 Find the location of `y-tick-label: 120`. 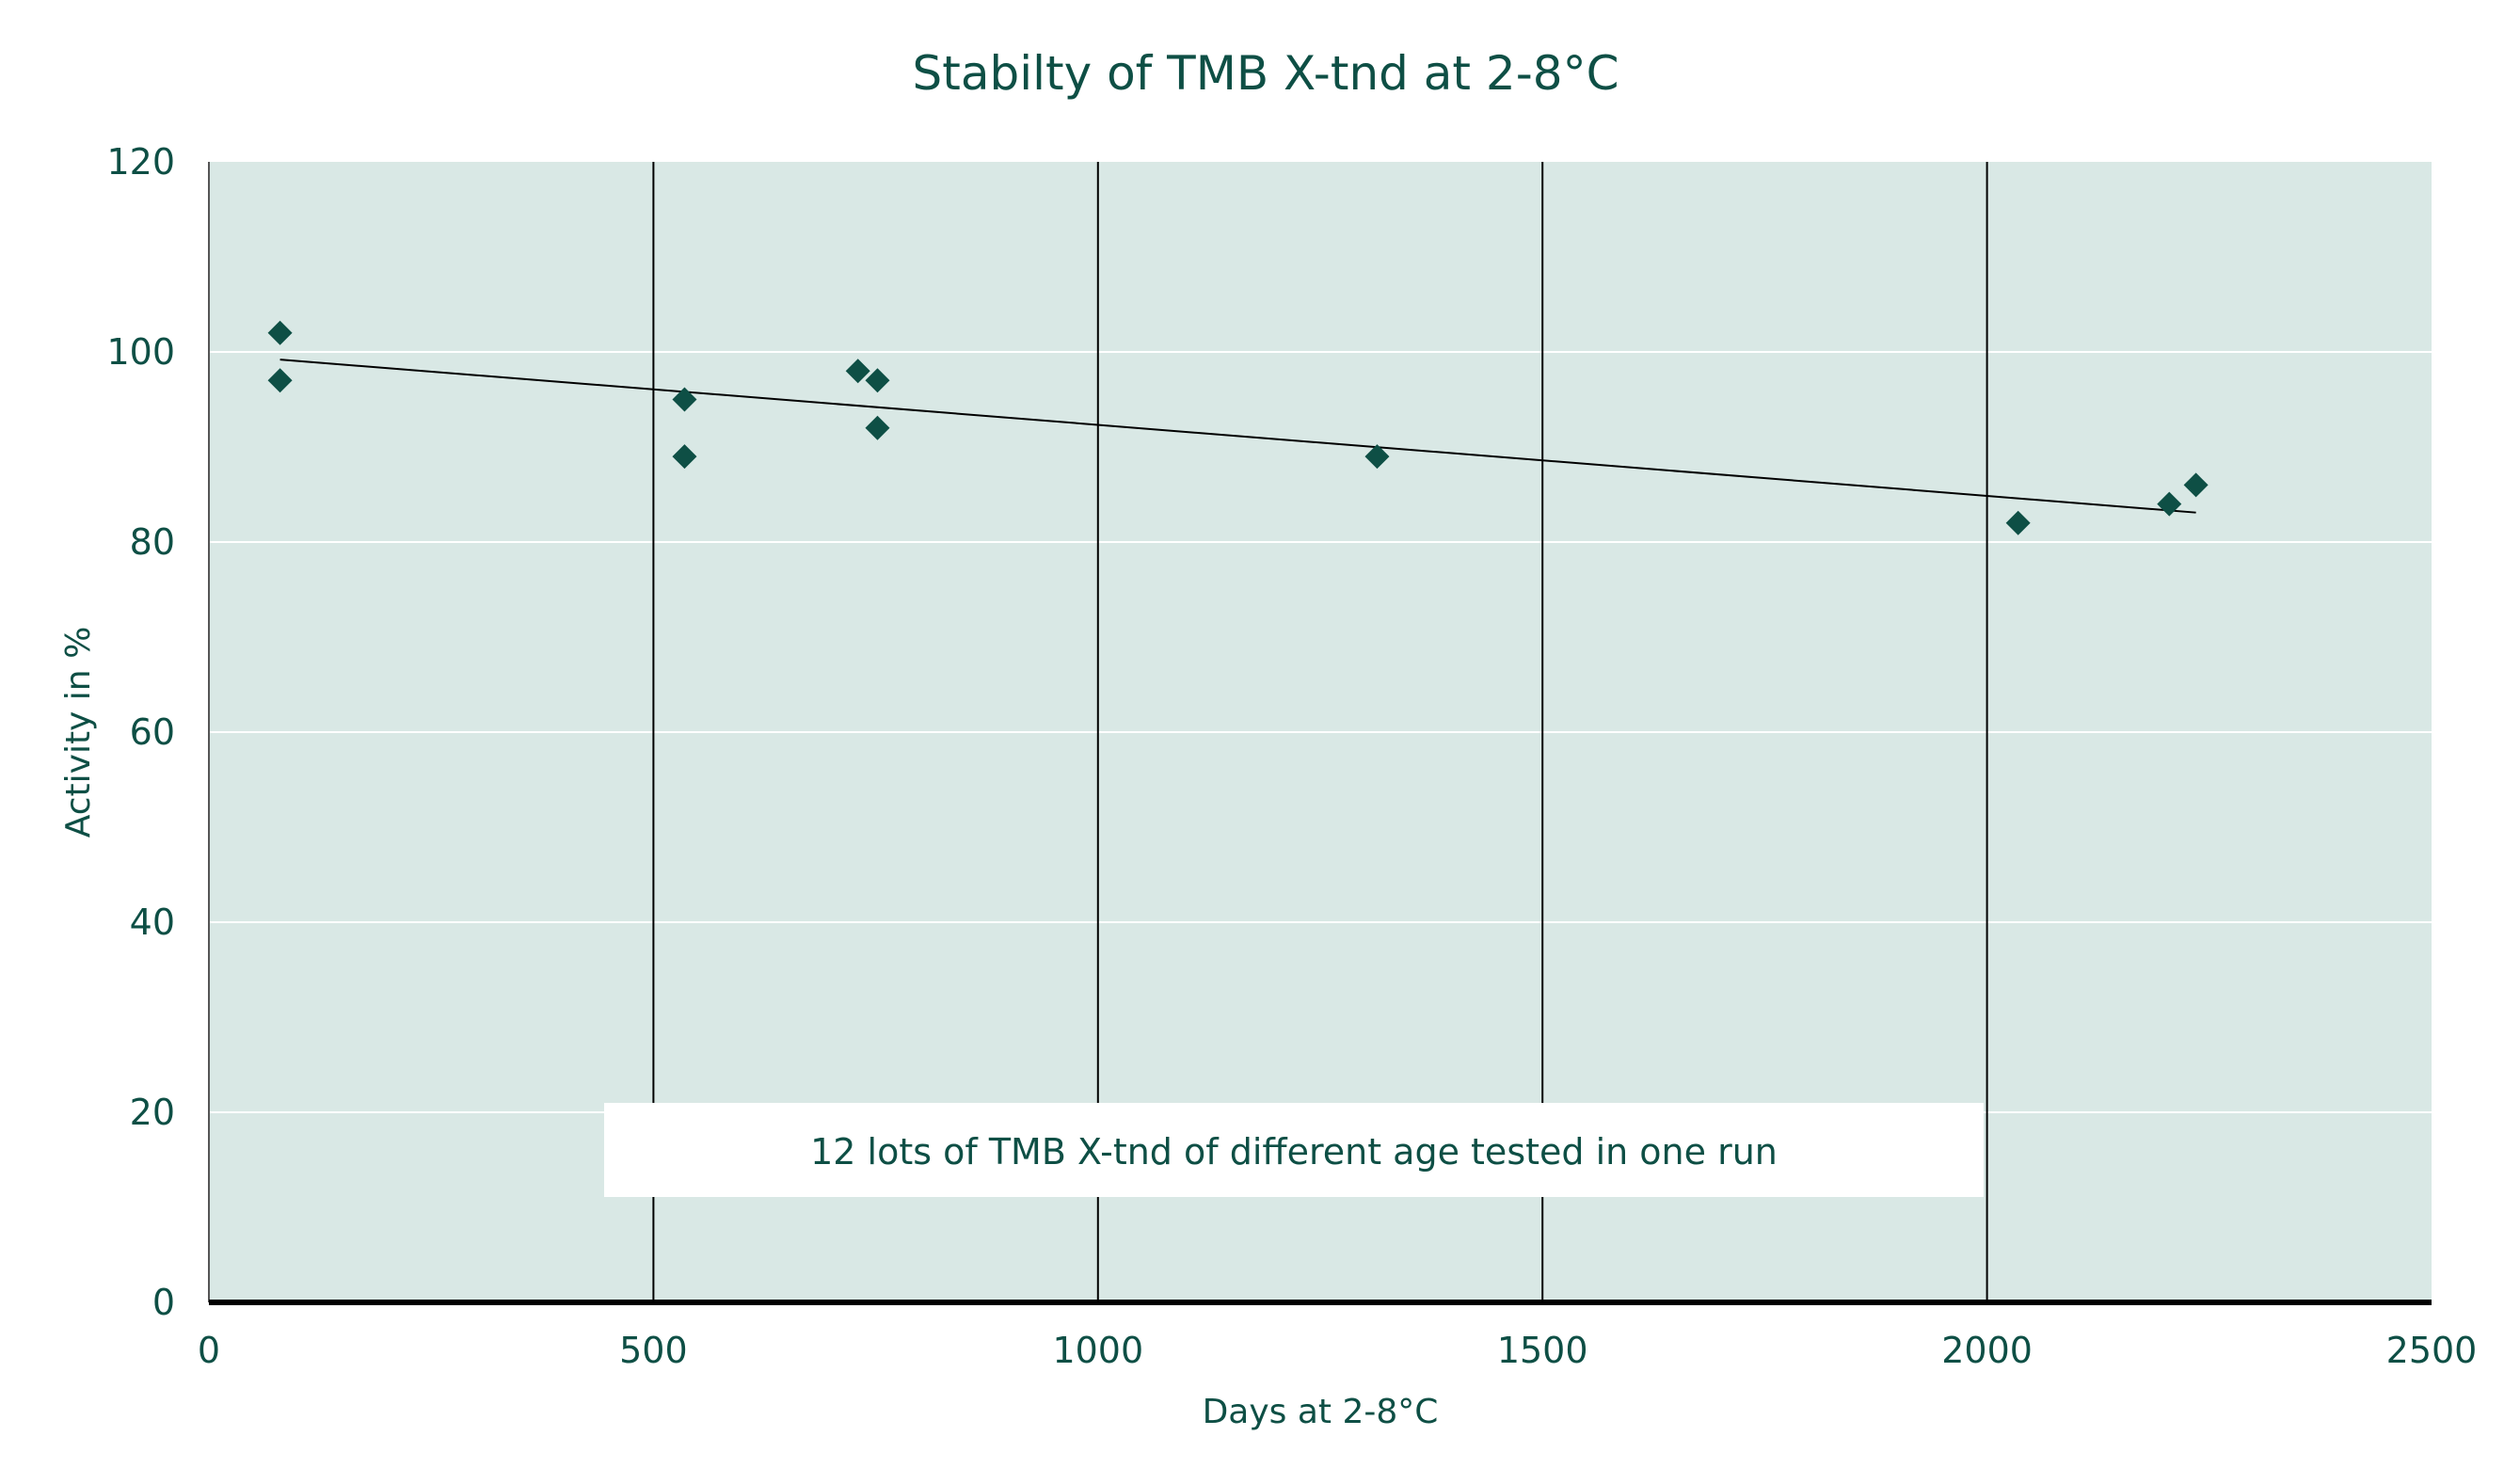

y-tick-label: 120 is located at coordinates (140, 162).